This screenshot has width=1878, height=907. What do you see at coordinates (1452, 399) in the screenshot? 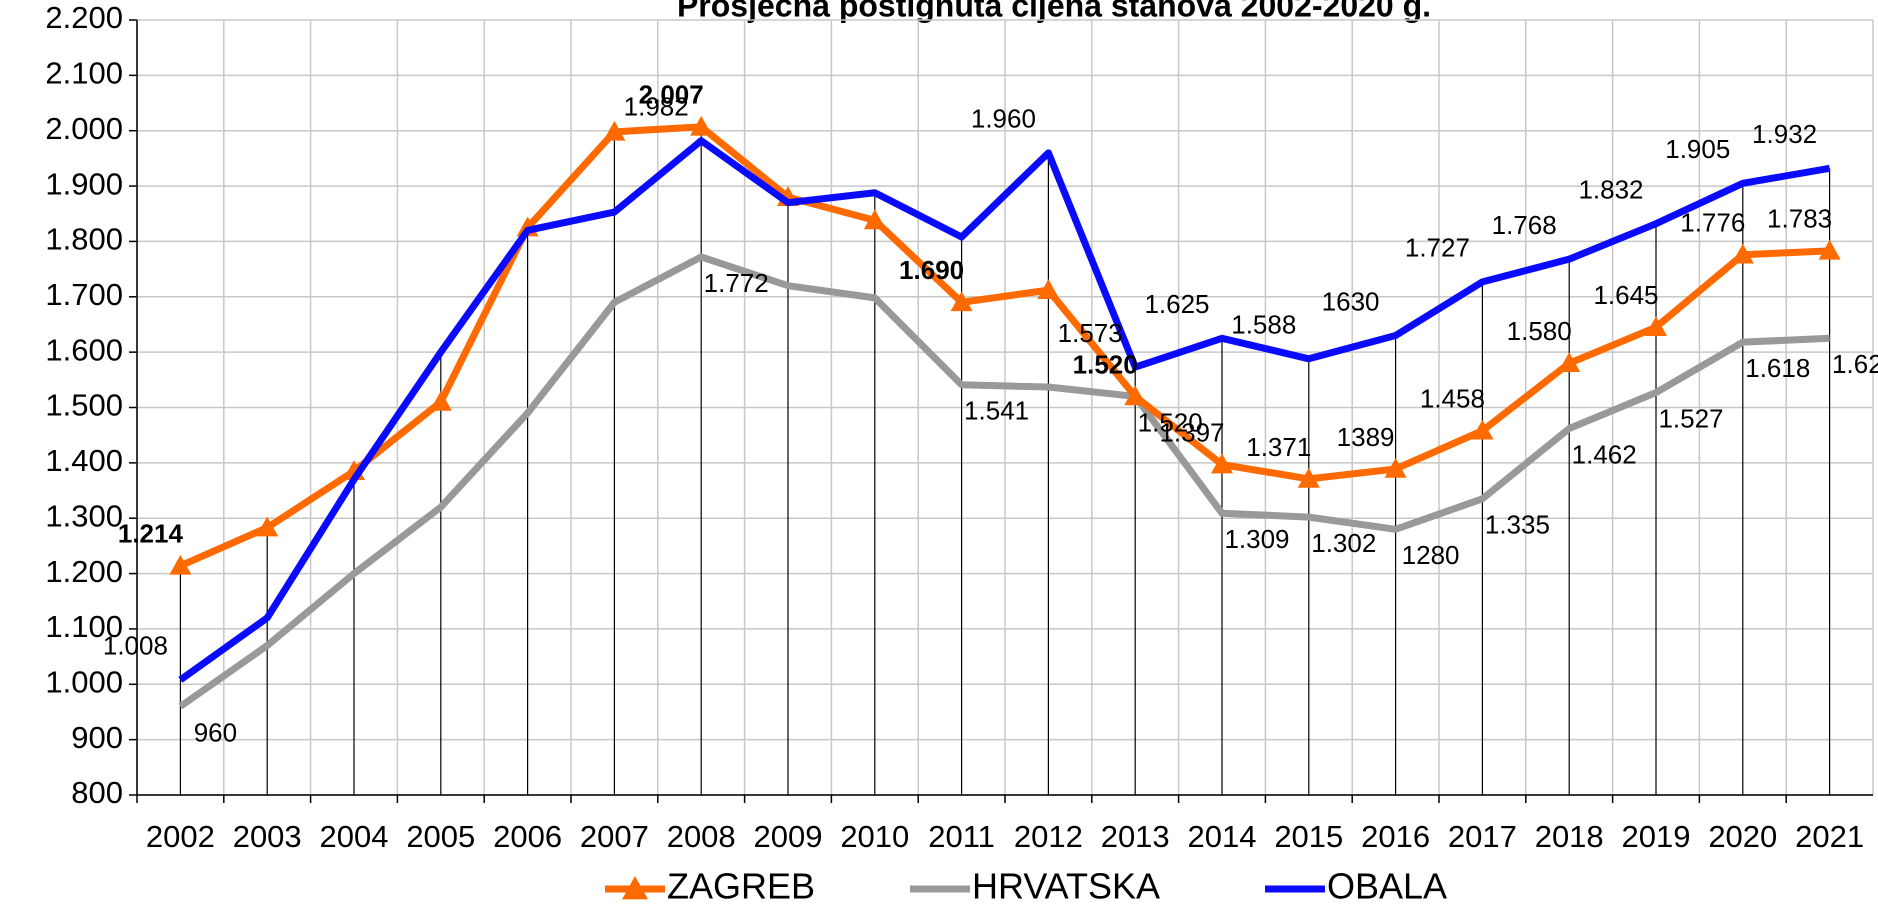
I see `data-label: 1.458` at bounding box center [1452, 399].